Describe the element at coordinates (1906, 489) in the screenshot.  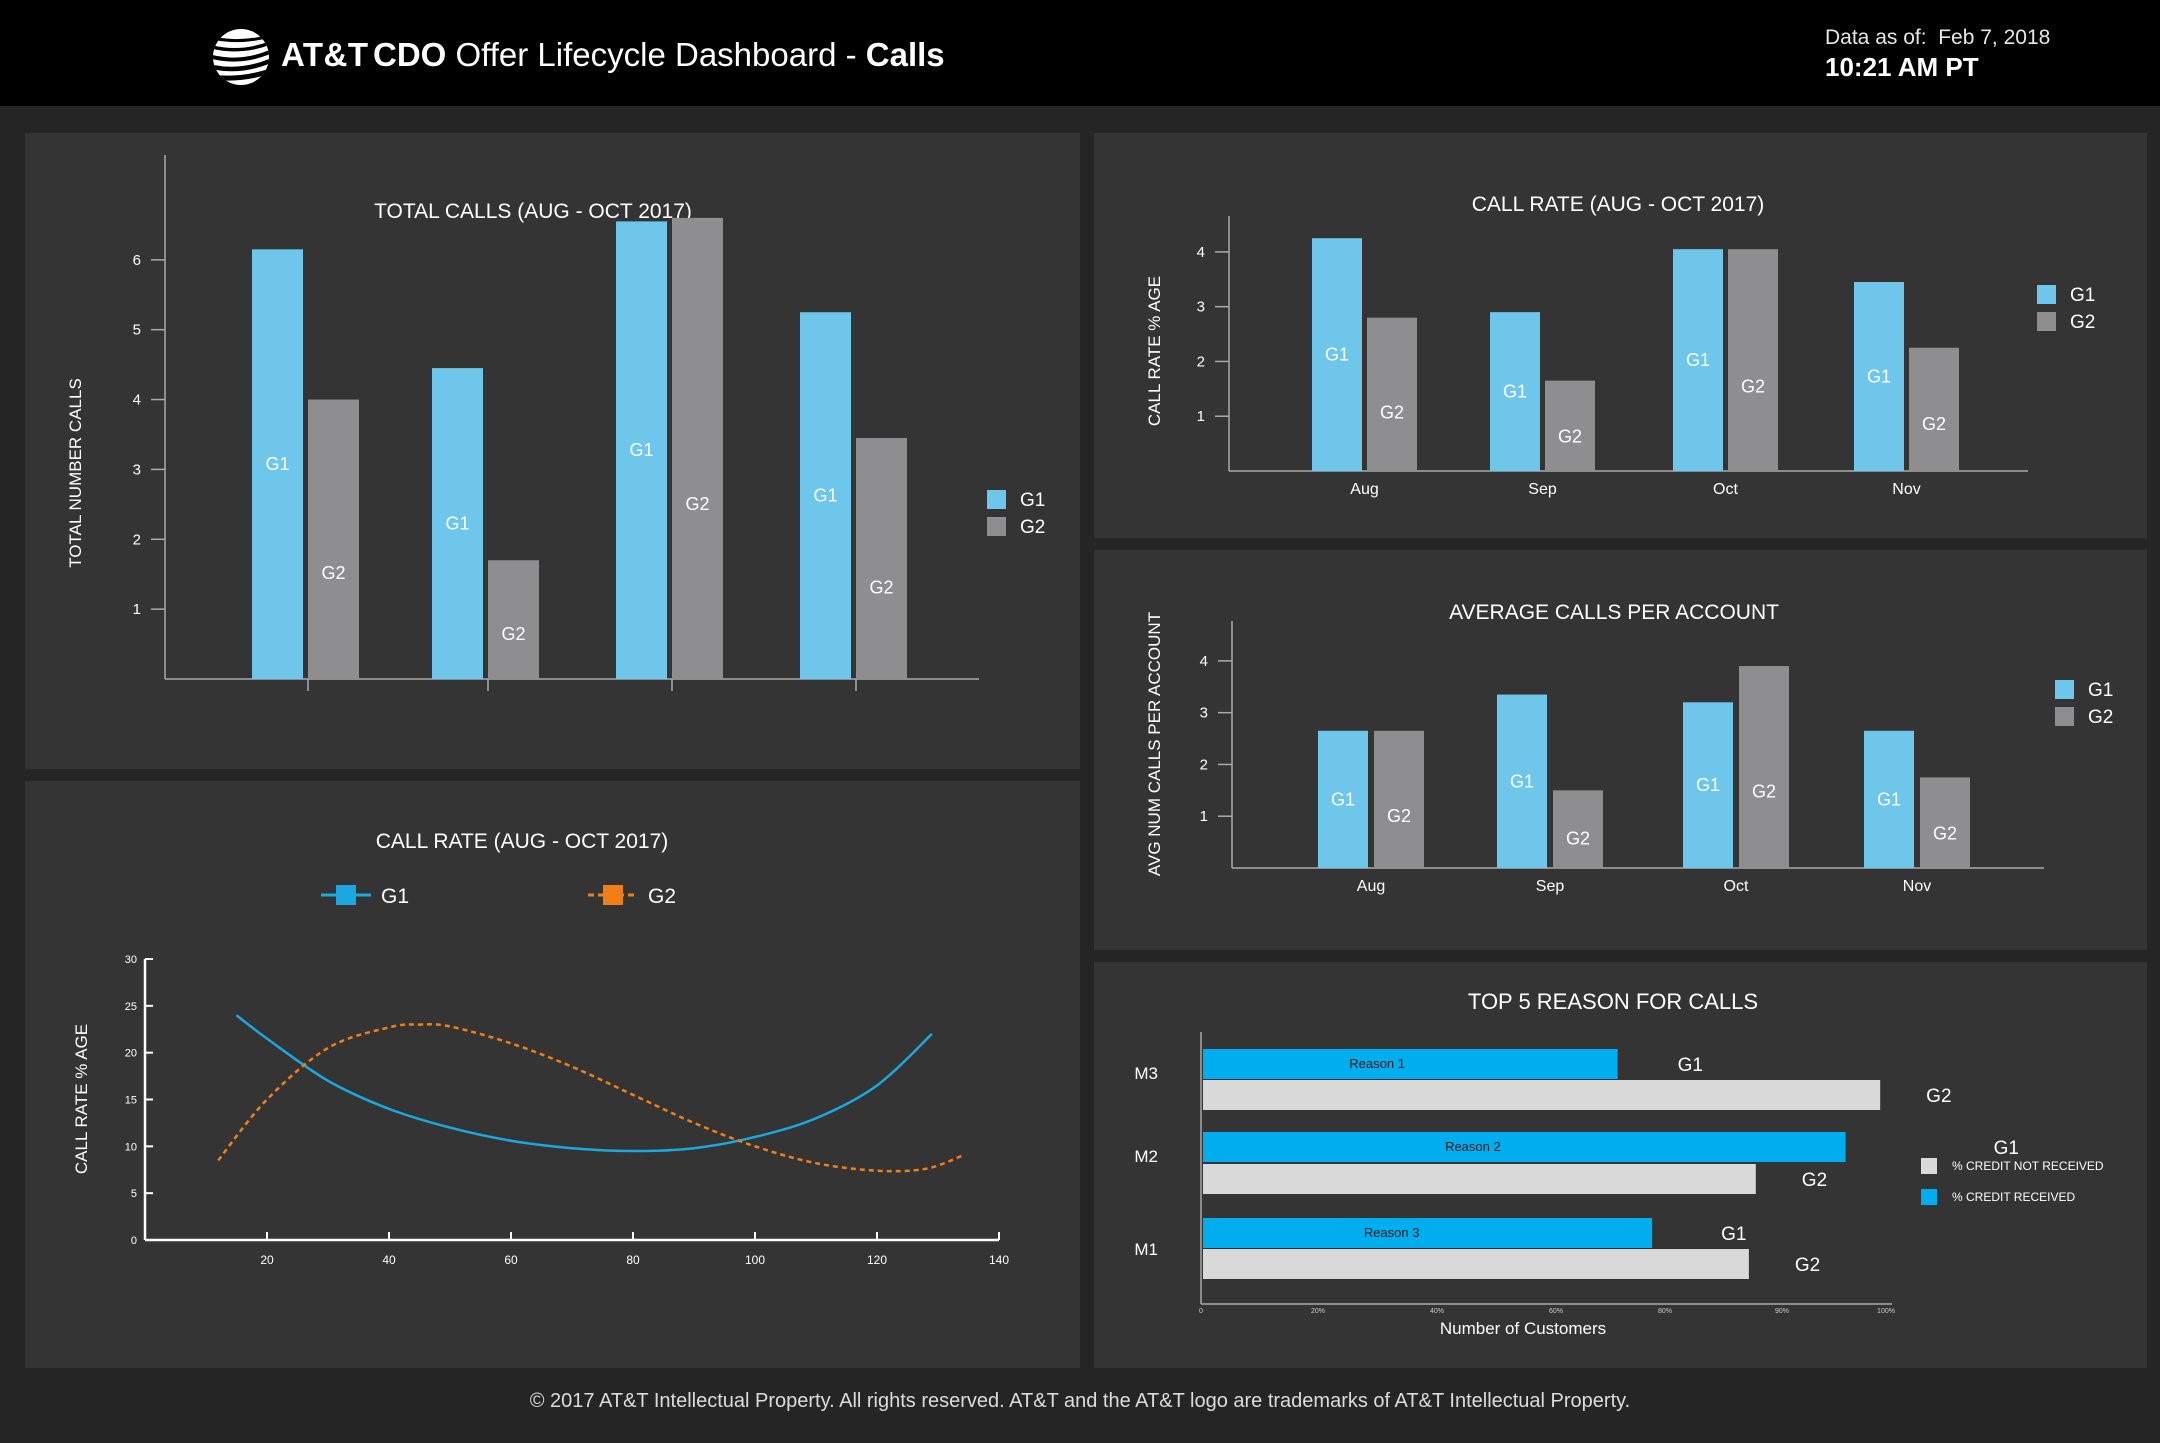
I see `x-tick-label: Nov` at that location.